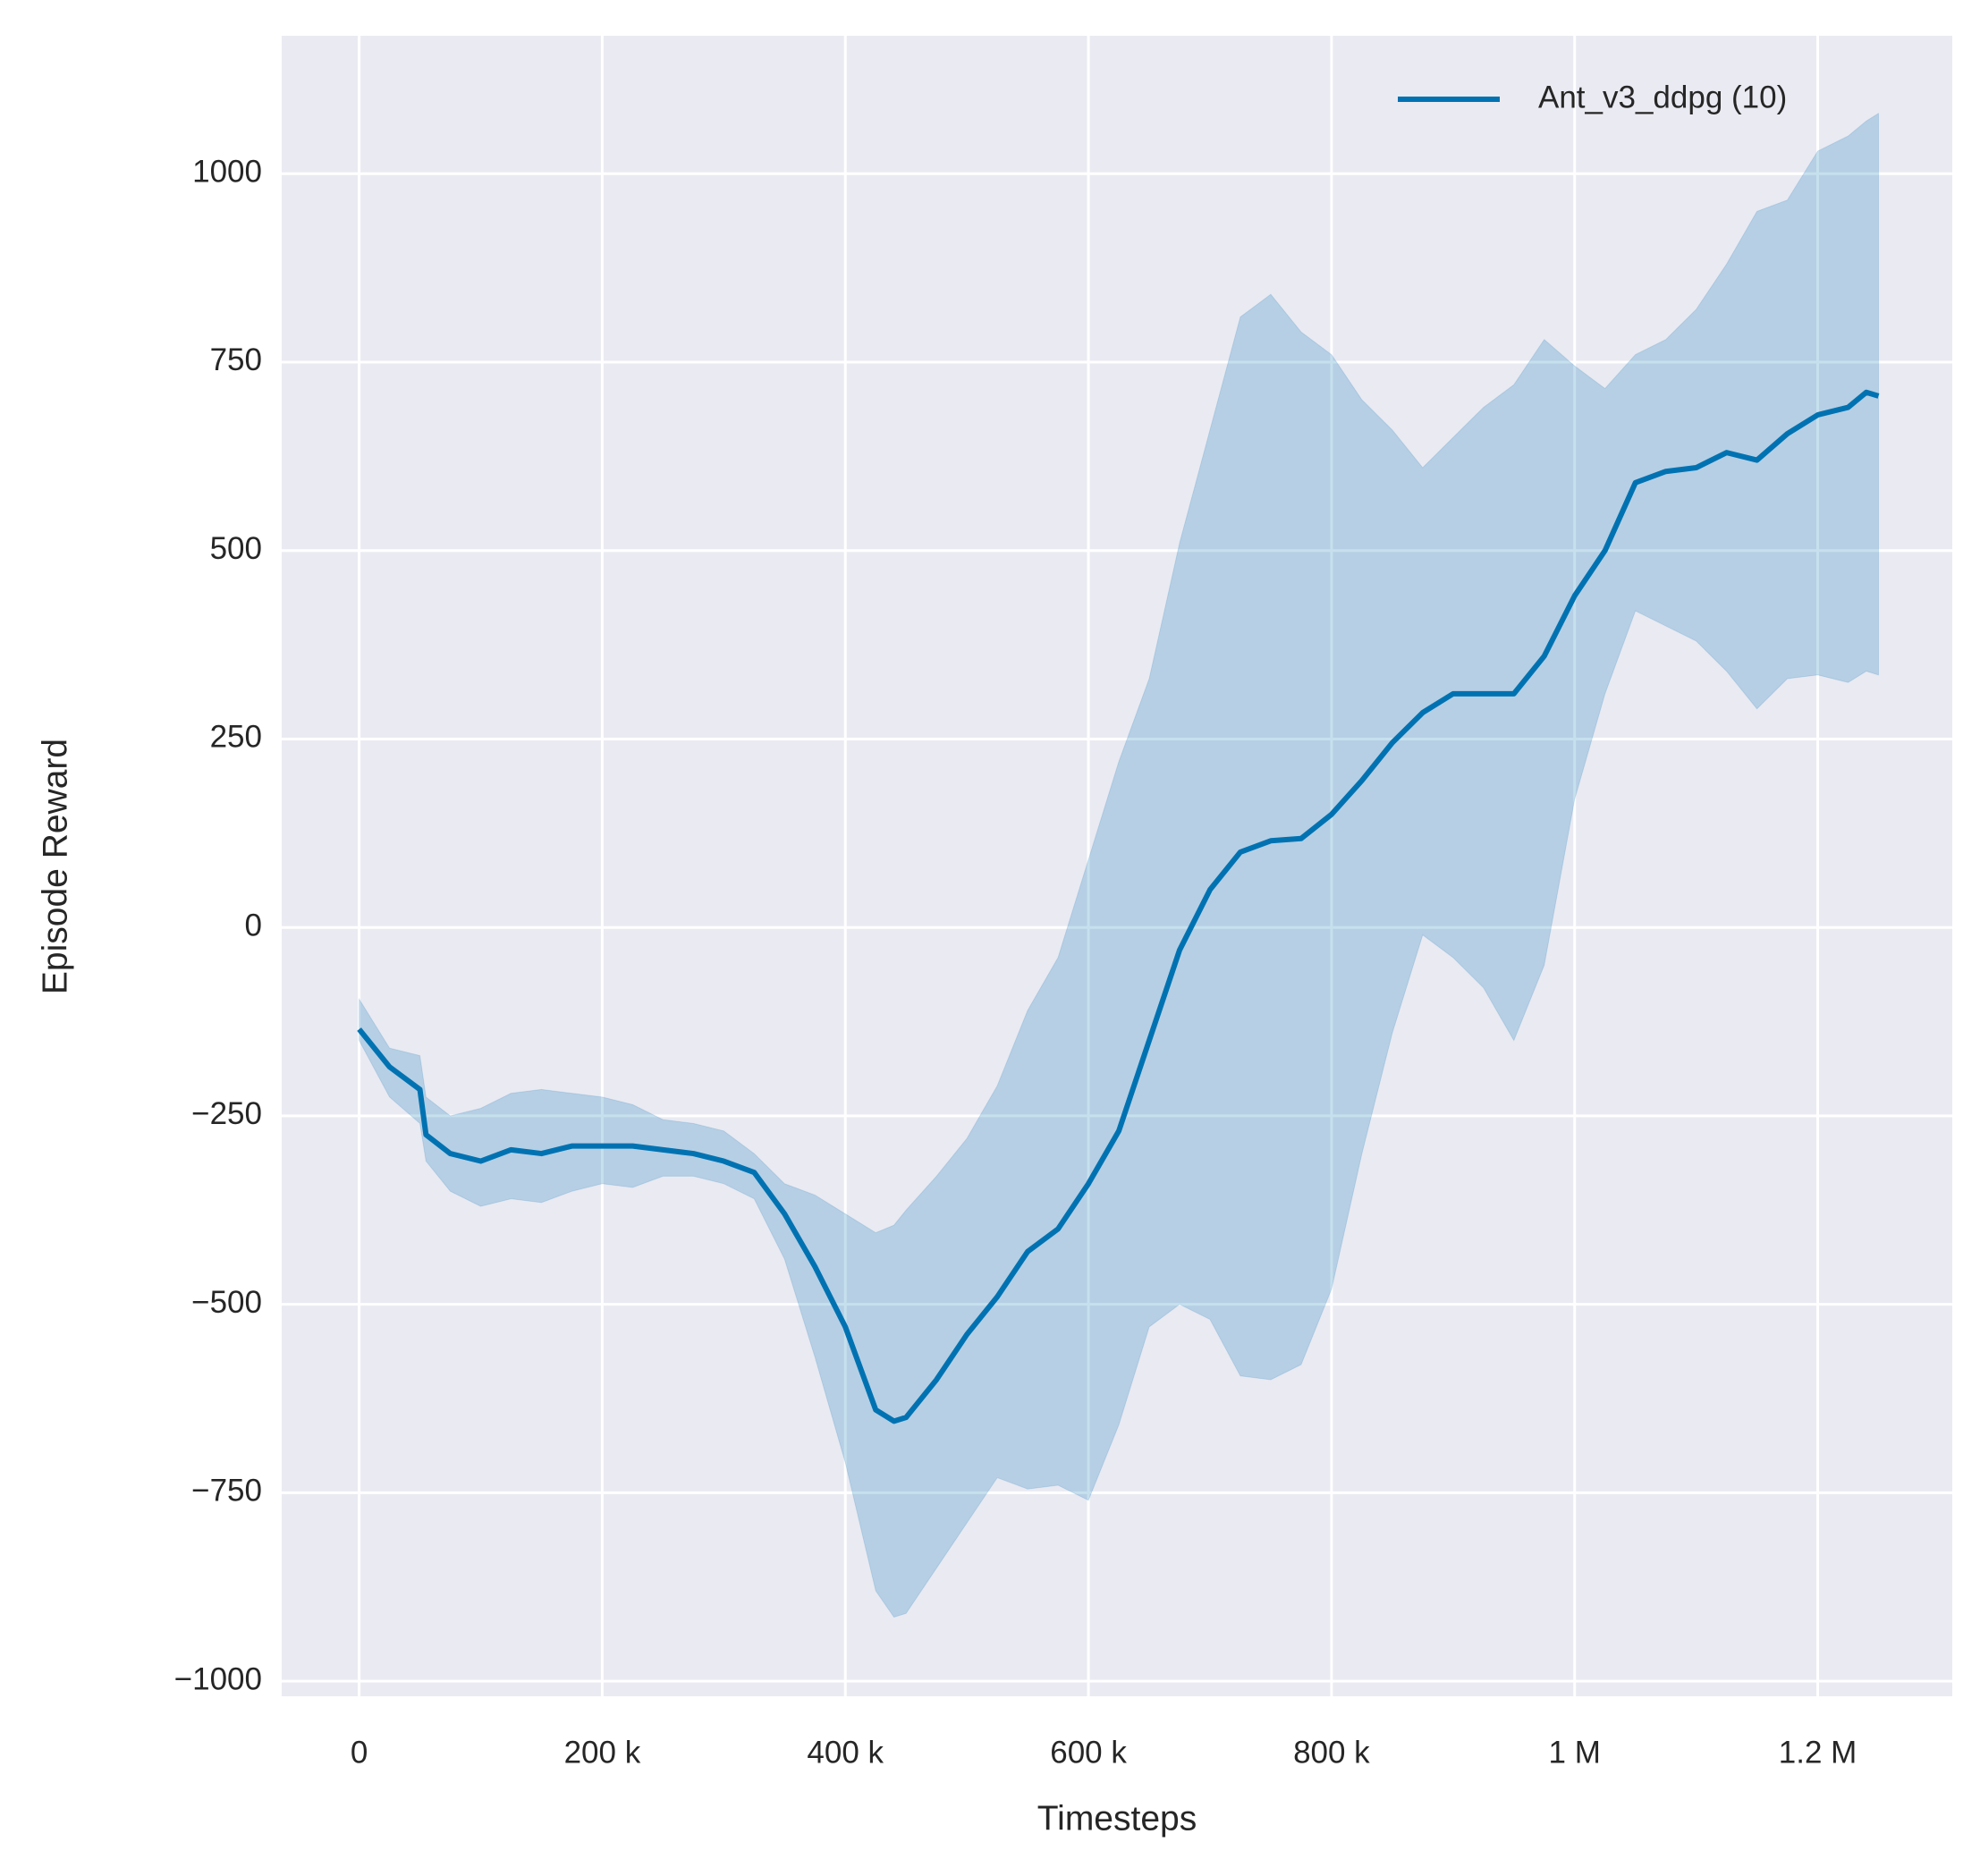 The image size is (1980, 1876). Describe the element at coordinates (602, 1752) in the screenshot. I see `x-tick-label: 200 k` at that location.